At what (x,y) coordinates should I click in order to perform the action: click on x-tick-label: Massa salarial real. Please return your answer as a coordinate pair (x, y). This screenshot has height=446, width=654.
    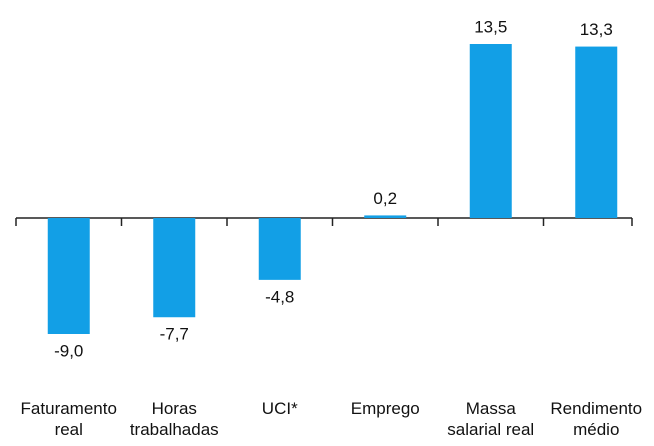
    Looking at the image, I should click on (491, 419).